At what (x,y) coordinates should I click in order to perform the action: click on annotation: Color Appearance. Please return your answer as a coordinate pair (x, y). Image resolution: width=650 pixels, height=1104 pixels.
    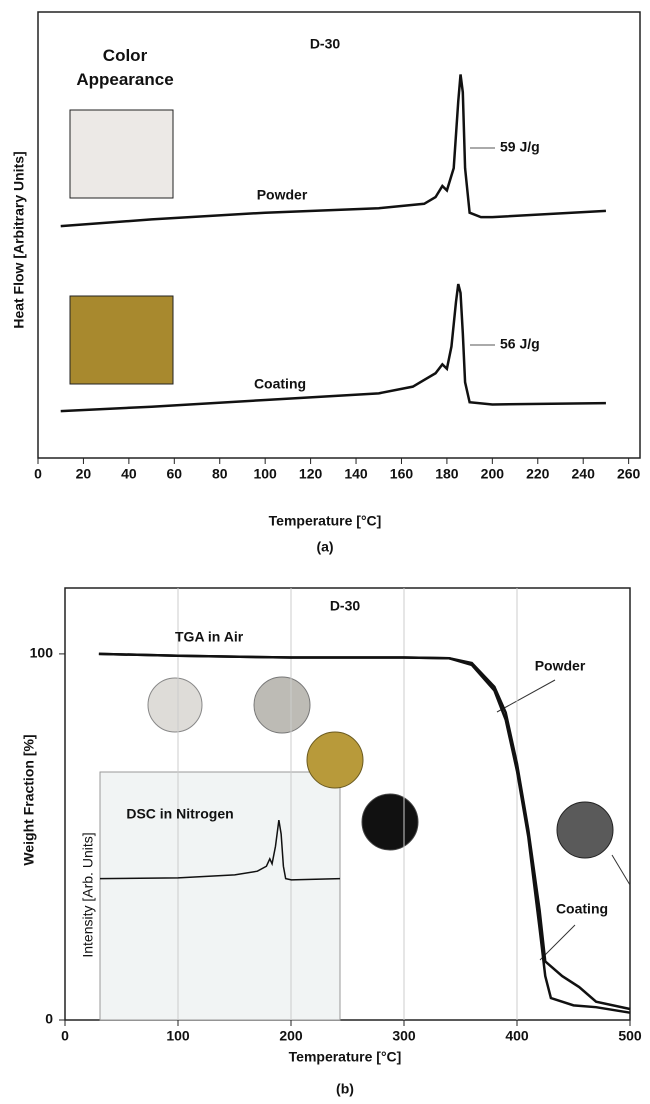
    Looking at the image, I should click on (125, 67).